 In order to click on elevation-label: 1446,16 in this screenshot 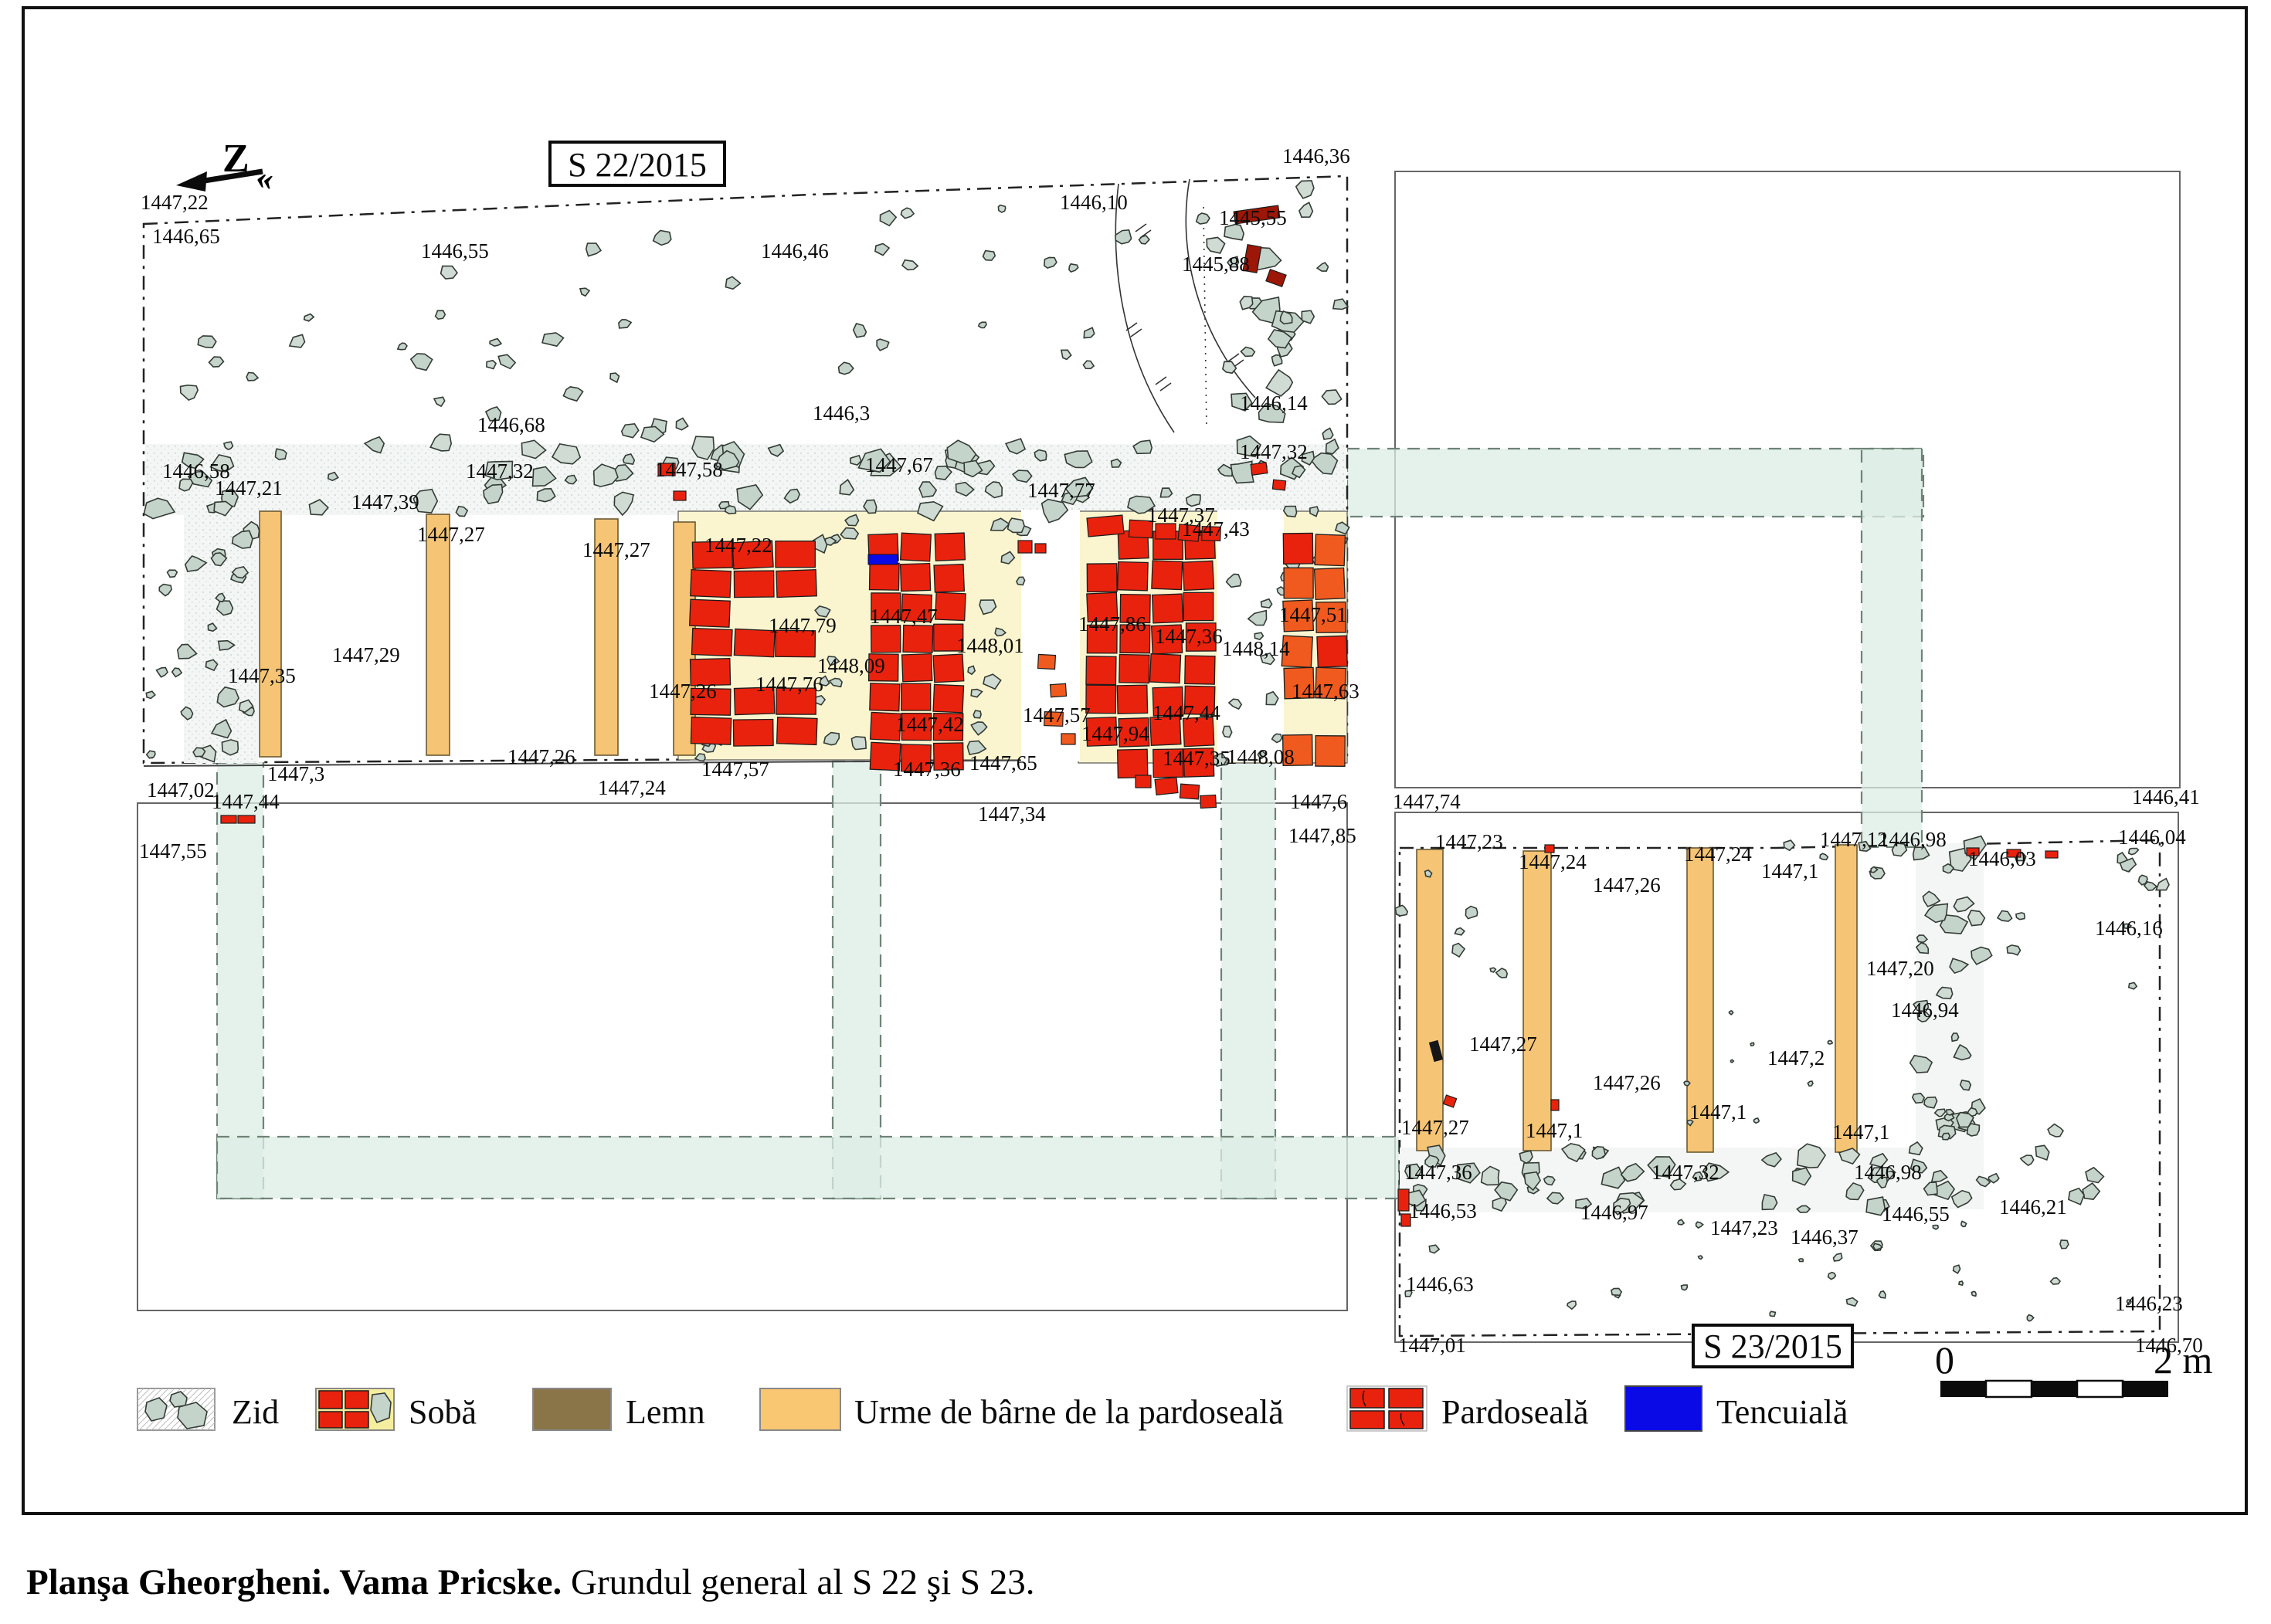, I will do `click(2129, 928)`.